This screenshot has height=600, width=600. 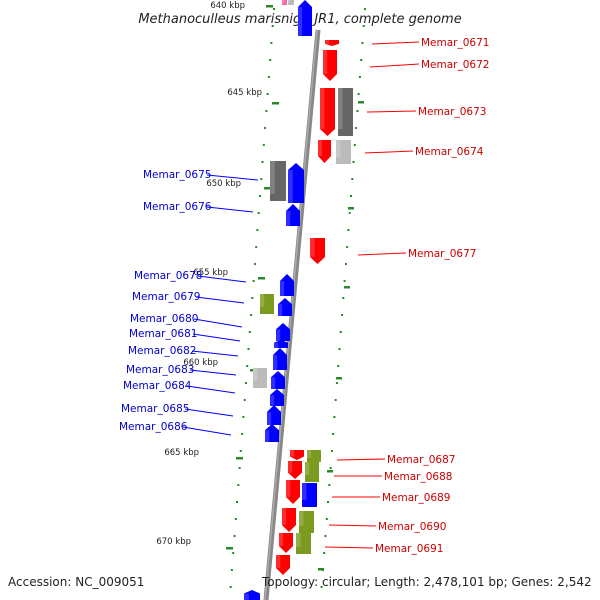 What do you see at coordinates (442, 254) in the screenshot?
I see `gene-label-forward: Memar_0677` at bounding box center [442, 254].